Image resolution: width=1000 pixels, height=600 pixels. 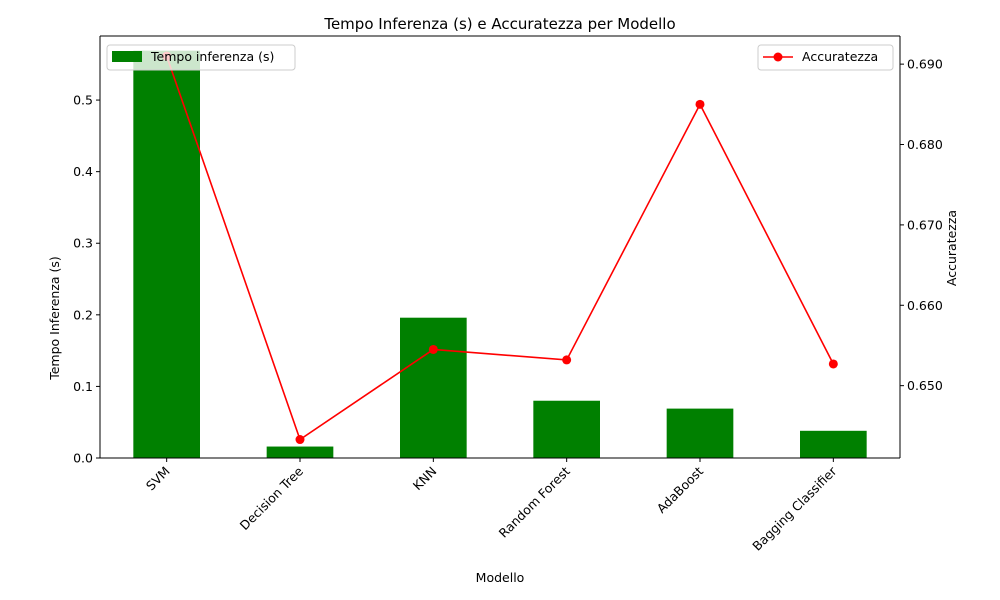 I want to click on right-tick-label-2: 0.670, so click(x=925, y=224).